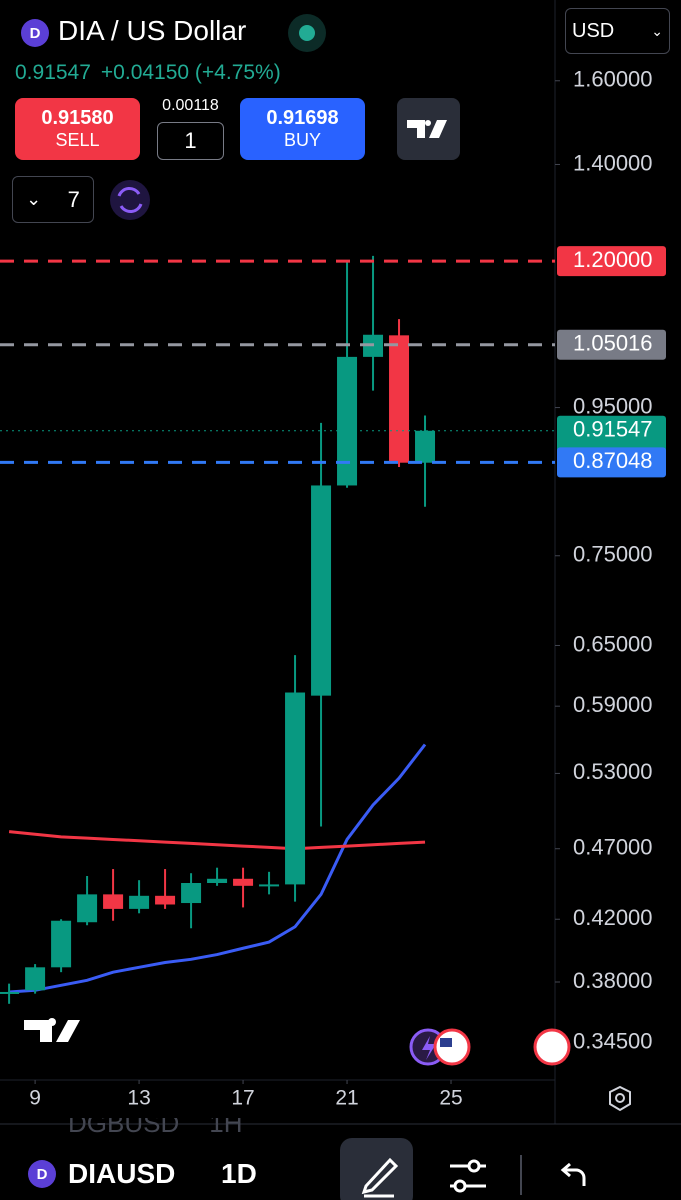 This screenshot has width=681, height=1200. I want to click on interval-menu: ⌄ 7, so click(53, 199).